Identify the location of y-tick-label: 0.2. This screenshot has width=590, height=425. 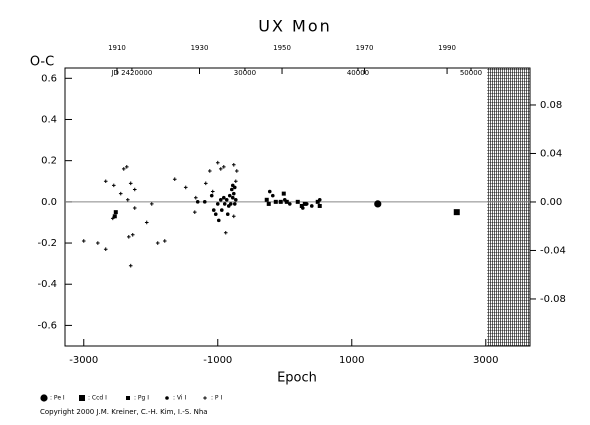
(49, 161).